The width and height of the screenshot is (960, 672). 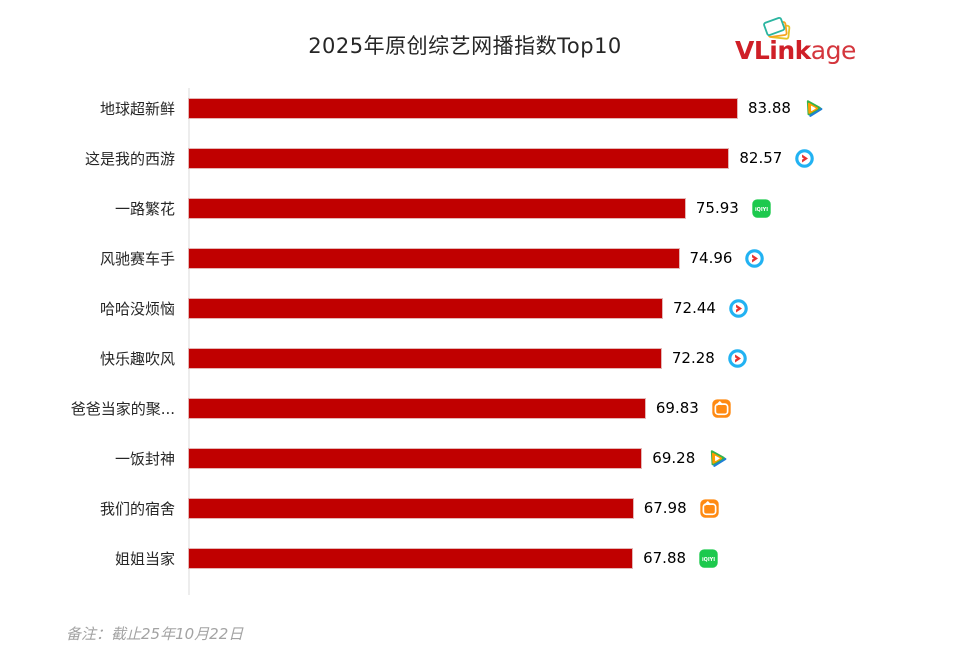 What do you see at coordinates (717, 208) in the screenshot?
I see `bar-value: 75.93` at bounding box center [717, 208].